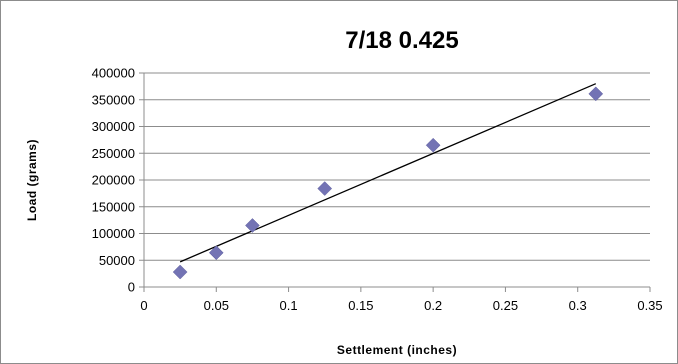 This screenshot has height=364, width=678. Describe the element at coordinates (143, 305) in the screenshot. I see `x-tick-label: 0` at that location.